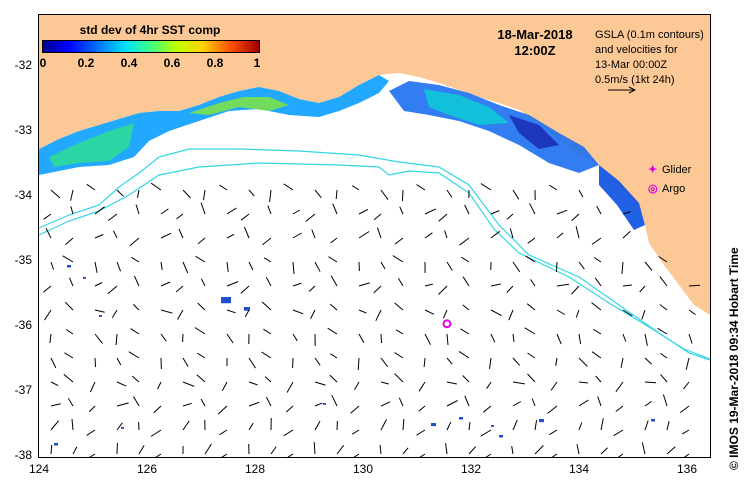  What do you see at coordinates (23, 390) in the screenshot?
I see `y-tick: -37` at bounding box center [23, 390].